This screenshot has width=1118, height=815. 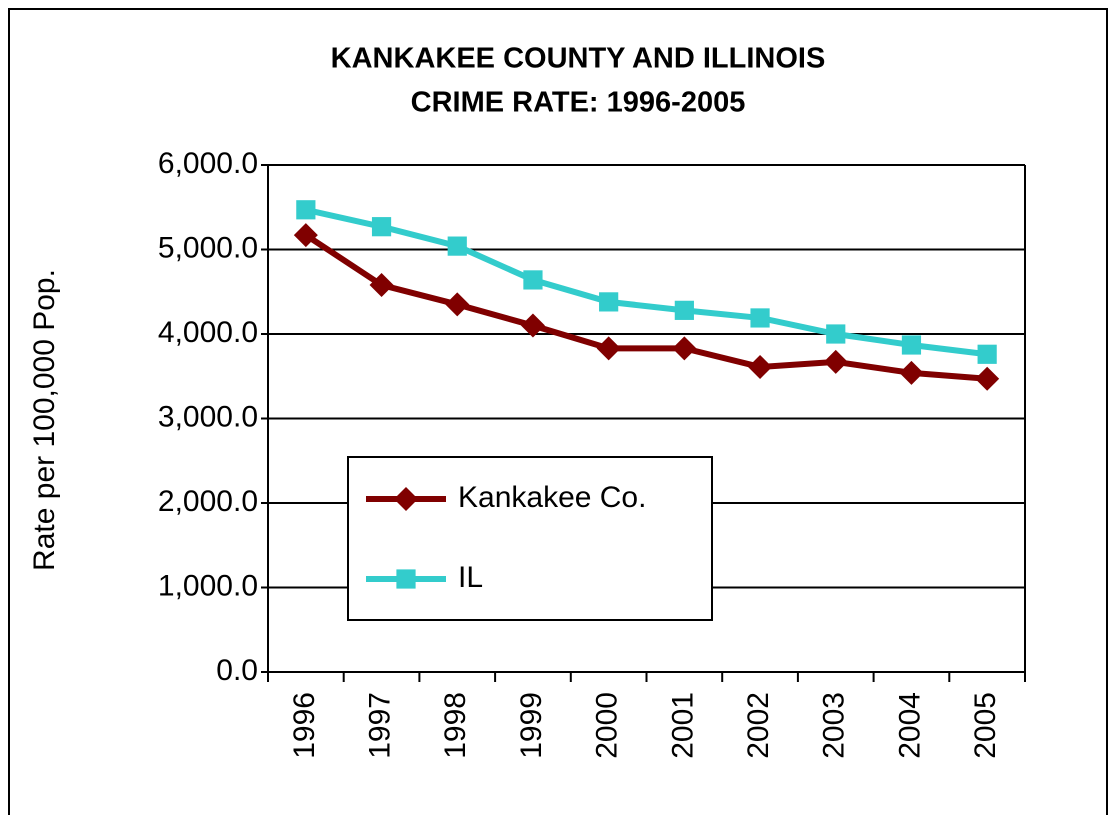 What do you see at coordinates (44, 420) in the screenshot?
I see `y-axis-label: Rate per 100,000 Pop.` at bounding box center [44, 420].